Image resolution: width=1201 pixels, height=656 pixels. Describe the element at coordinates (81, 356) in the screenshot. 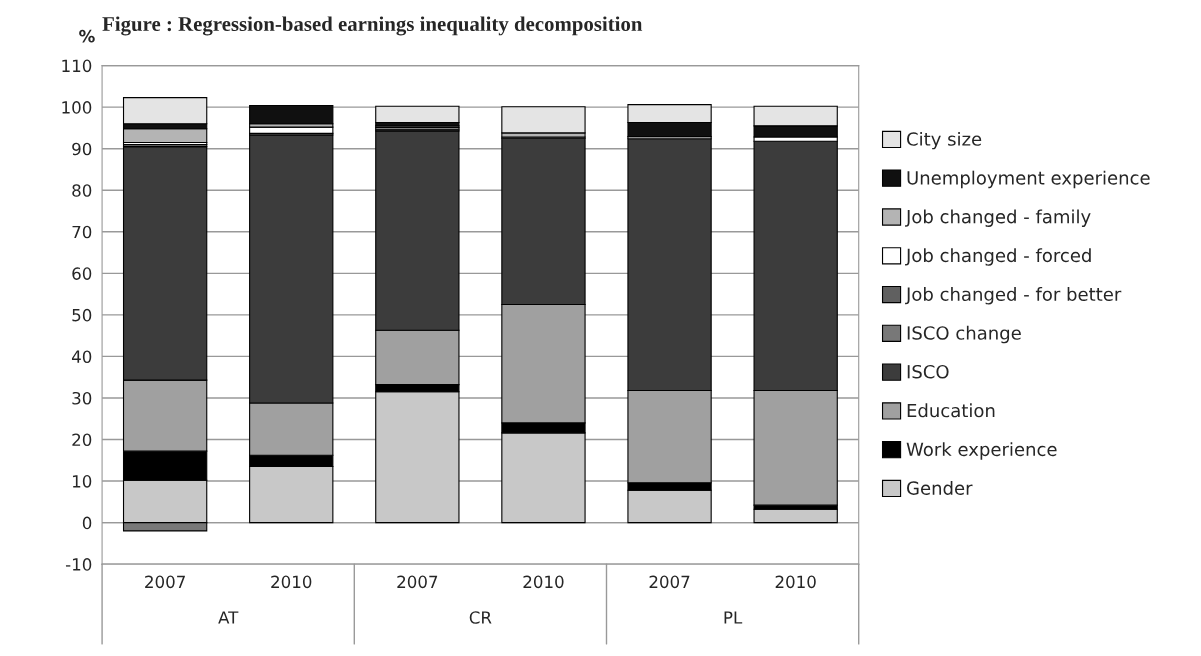

I see `y-tick-label: 40` at that location.